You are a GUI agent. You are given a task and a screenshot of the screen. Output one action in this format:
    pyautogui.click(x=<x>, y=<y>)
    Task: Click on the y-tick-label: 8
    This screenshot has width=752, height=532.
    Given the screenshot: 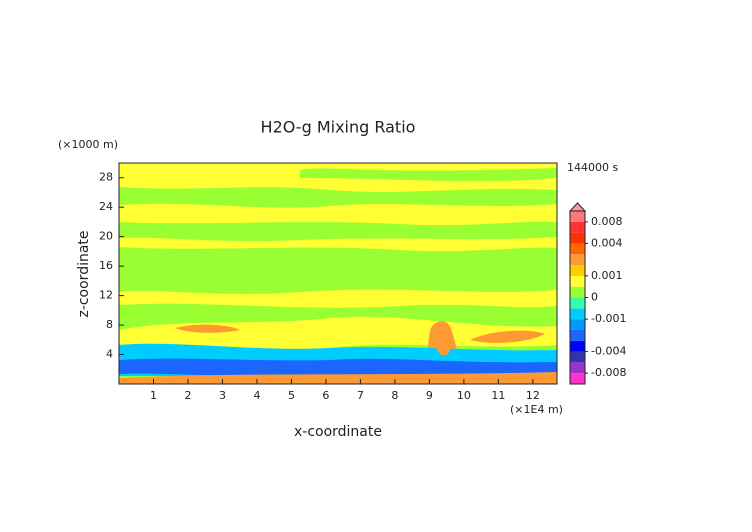 What is the action you would take?
    pyautogui.click(x=109, y=324)
    